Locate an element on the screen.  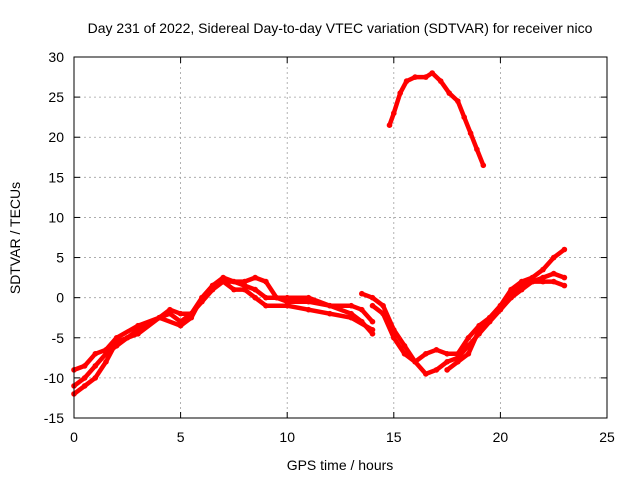
y-tick-label: -10 is located at coordinates (54, 378).